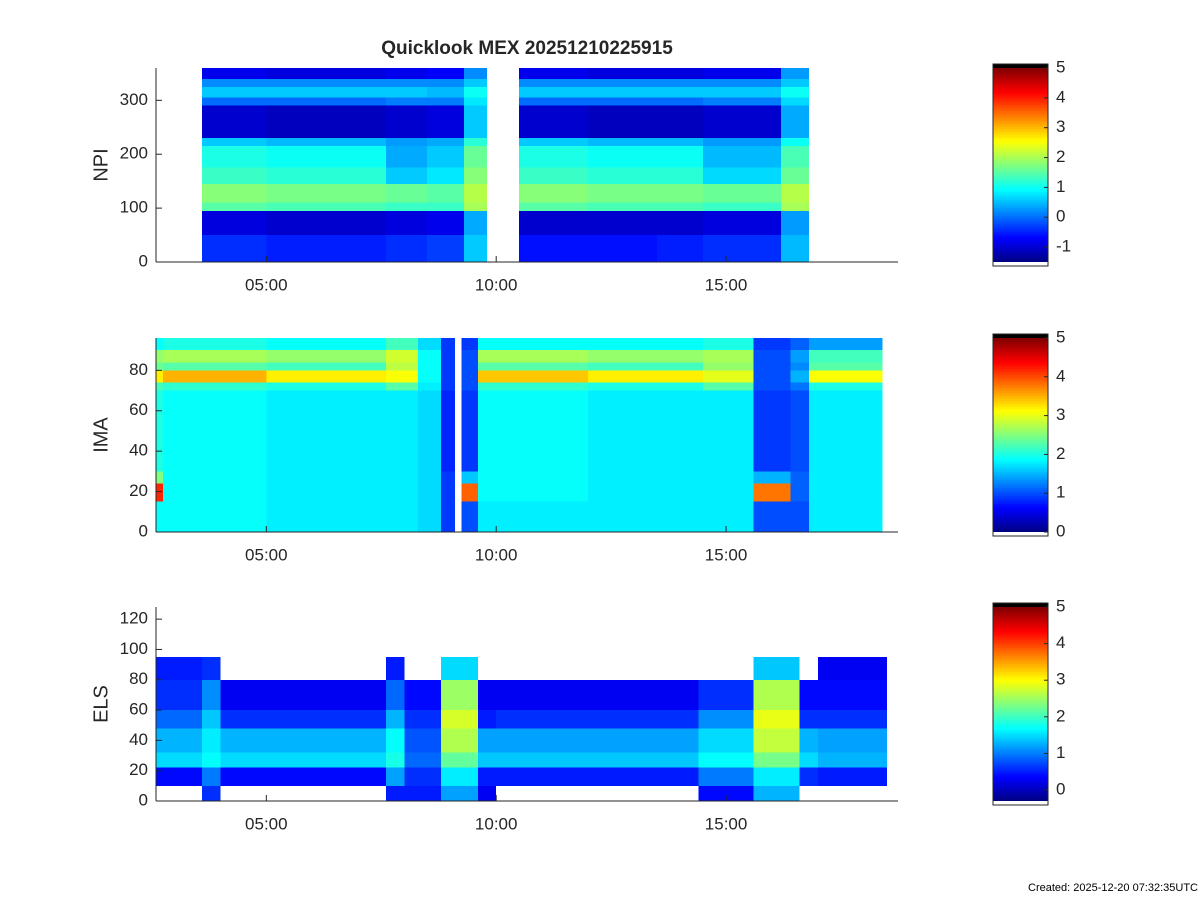 This screenshot has height=900, width=1200. Describe the element at coordinates (138, 709) in the screenshot. I see `y-tick-label: 60` at that location.